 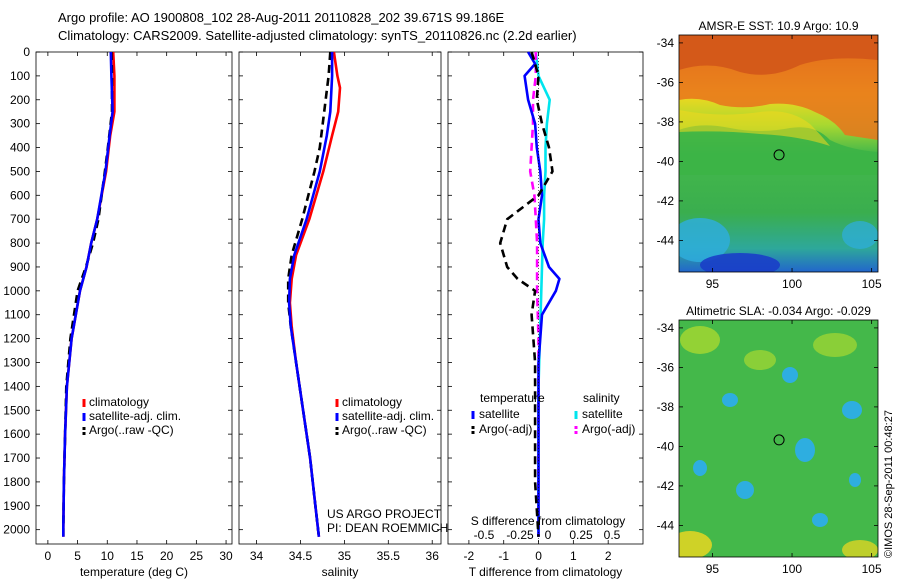 I want to click on y-tick-label: 300, so click(x=20, y=124).